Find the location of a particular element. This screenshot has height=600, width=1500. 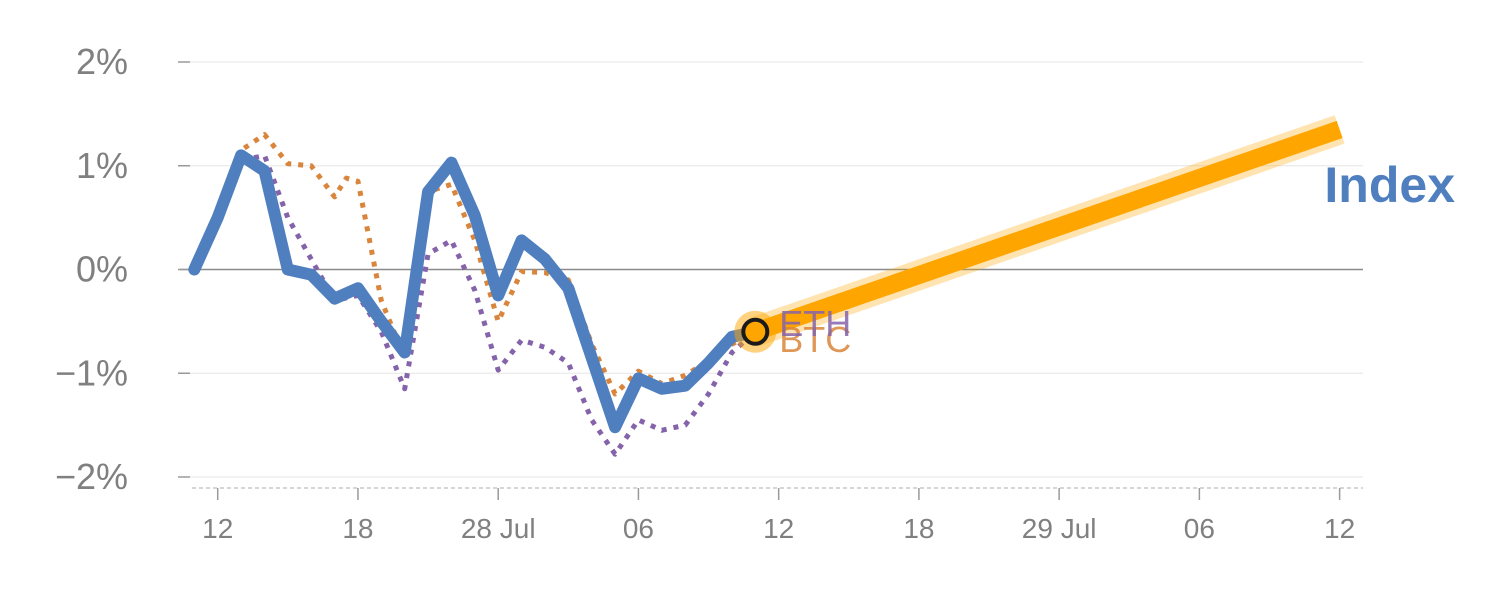

y-tick-label-4: −2% is located at coordinates (91, 476).